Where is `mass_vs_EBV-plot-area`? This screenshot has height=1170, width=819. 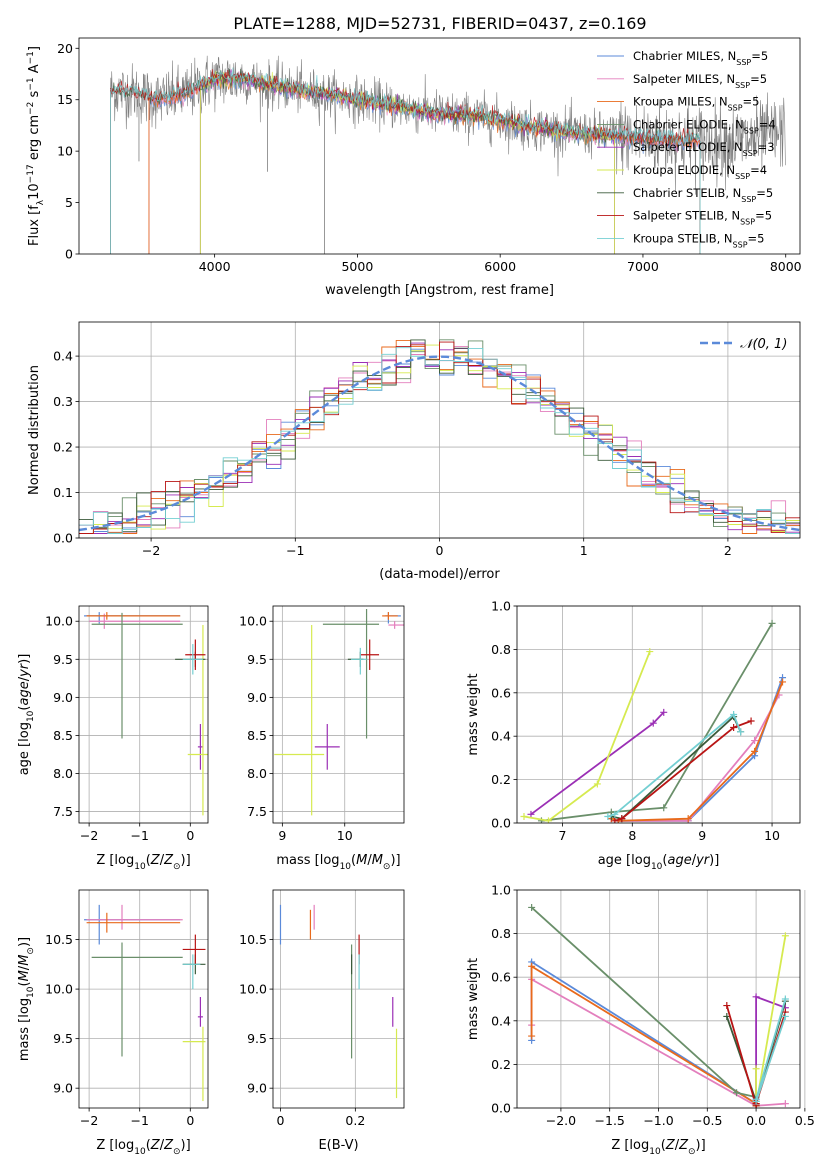 mass_vs_EBV-plot-area is located at coordinates (338, 1001).